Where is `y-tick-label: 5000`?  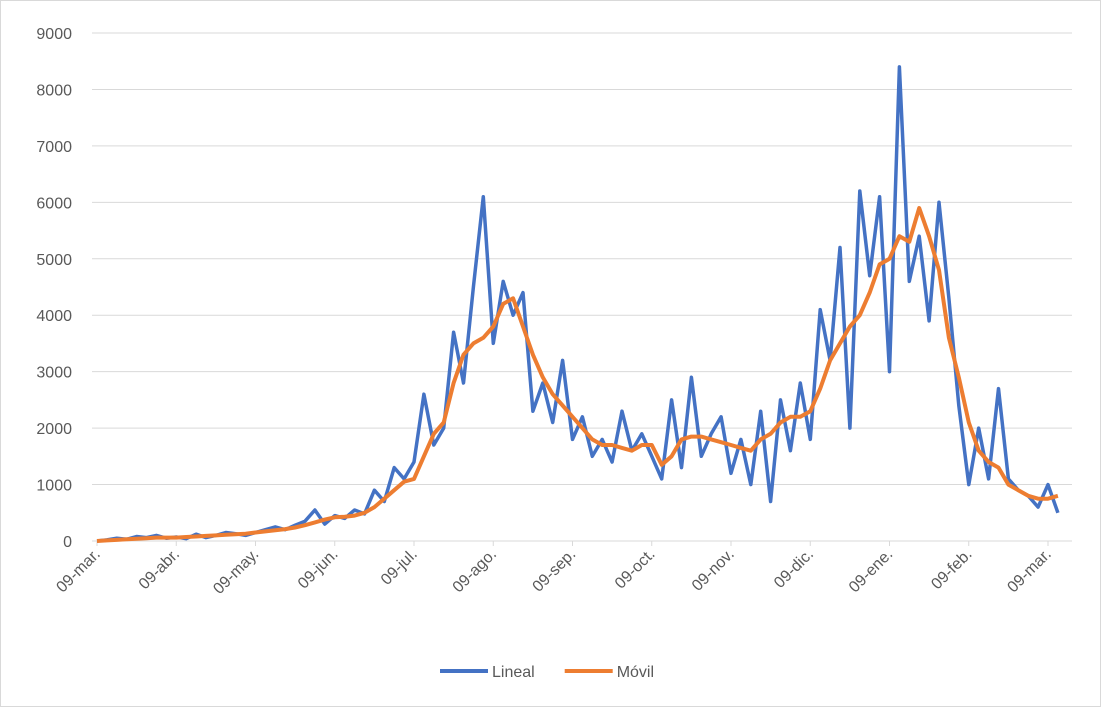
y-tick-label: 5000 is located at coordinates (54, 260).